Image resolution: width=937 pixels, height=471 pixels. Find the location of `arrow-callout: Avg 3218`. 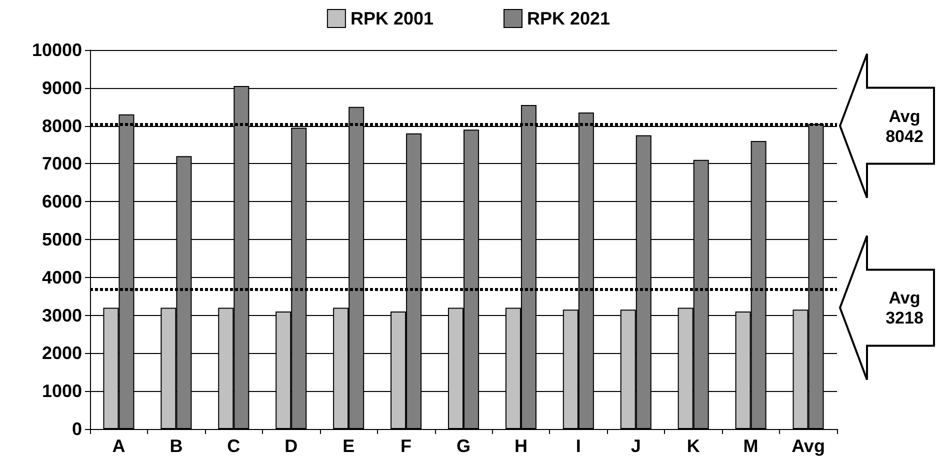

arrow-callout: Avg 3218 is located at coordinates (886, 307).